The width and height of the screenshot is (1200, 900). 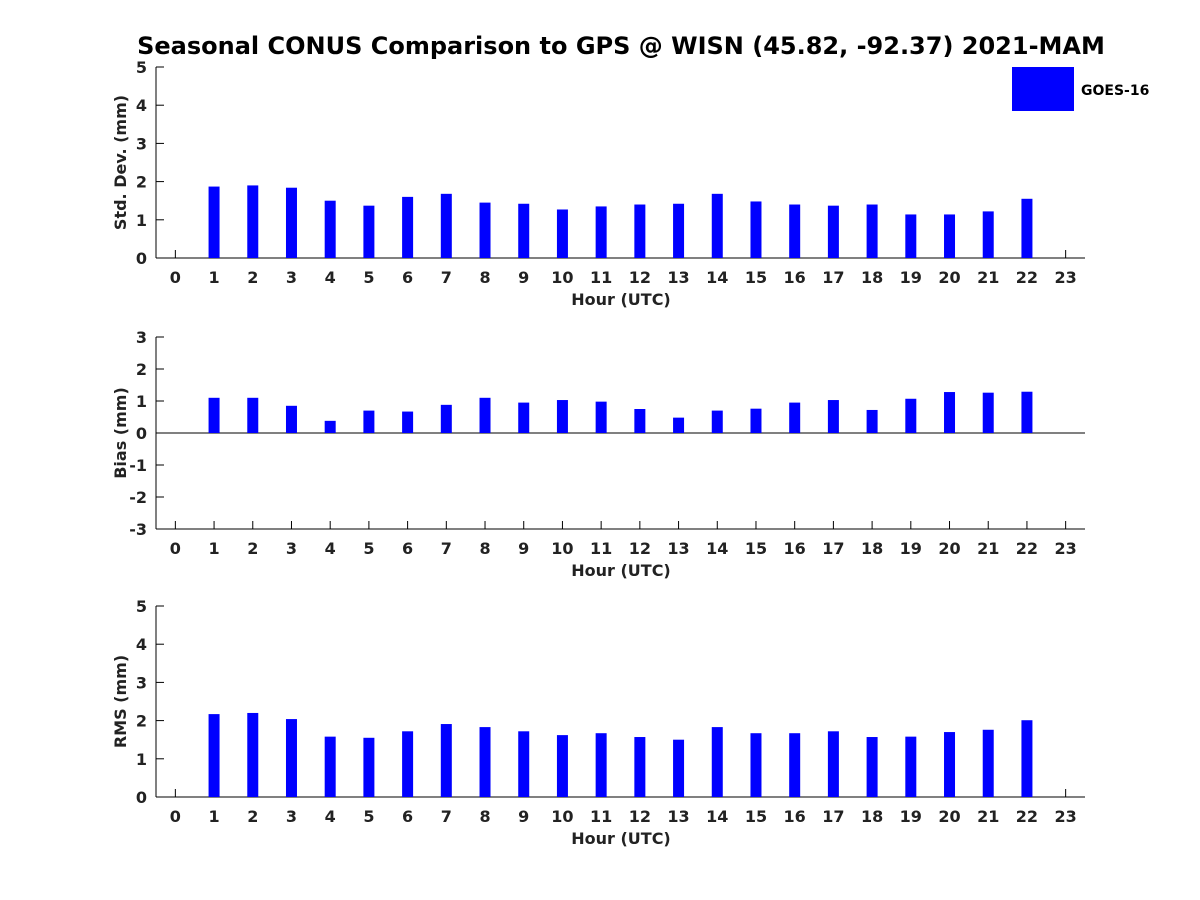 What do you see at coordinates (175, 816) in the screenshot?
I see `x-tick-label: 0` at bounding box center [175, 816].